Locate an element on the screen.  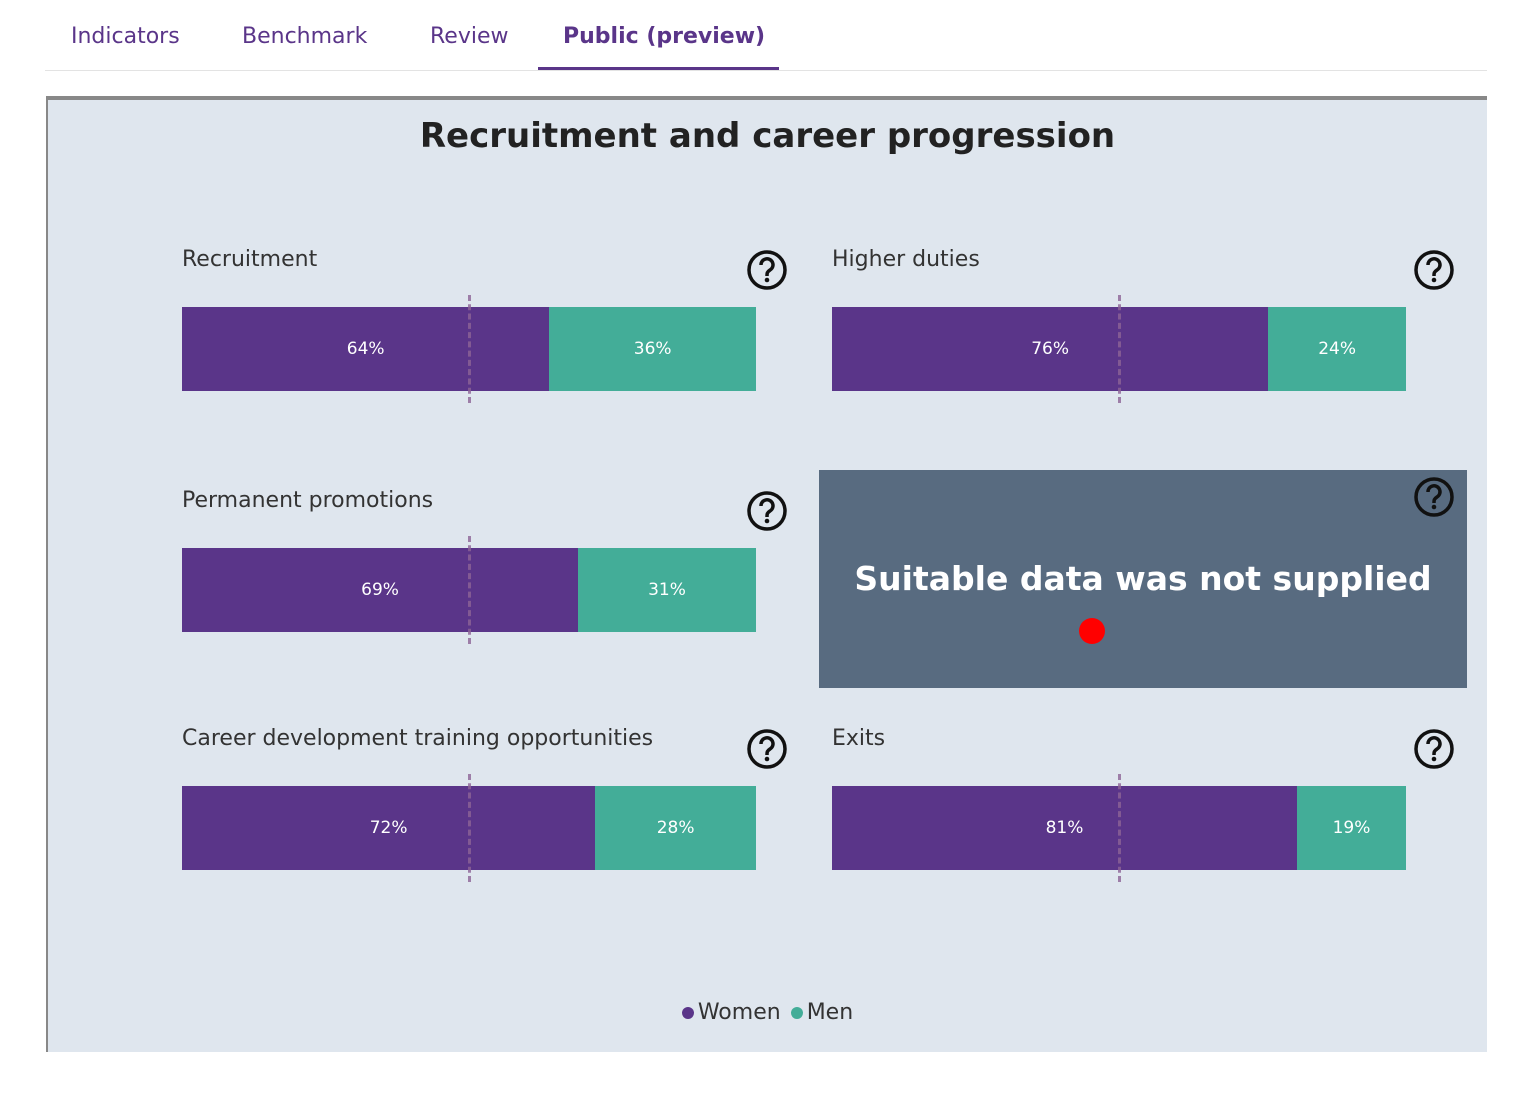
tab-underline is located at coordinates (658, 68).